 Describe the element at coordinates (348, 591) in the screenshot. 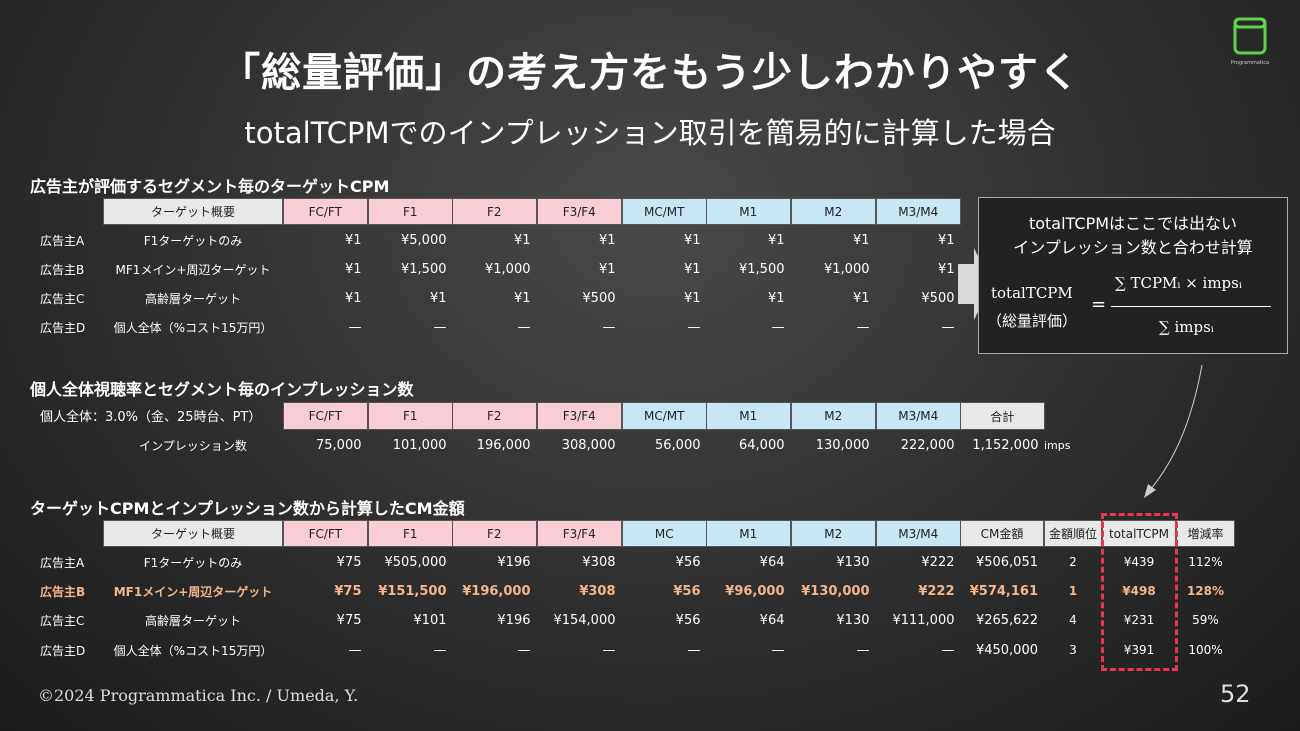

I see `cost-value: ¥75` at that location.